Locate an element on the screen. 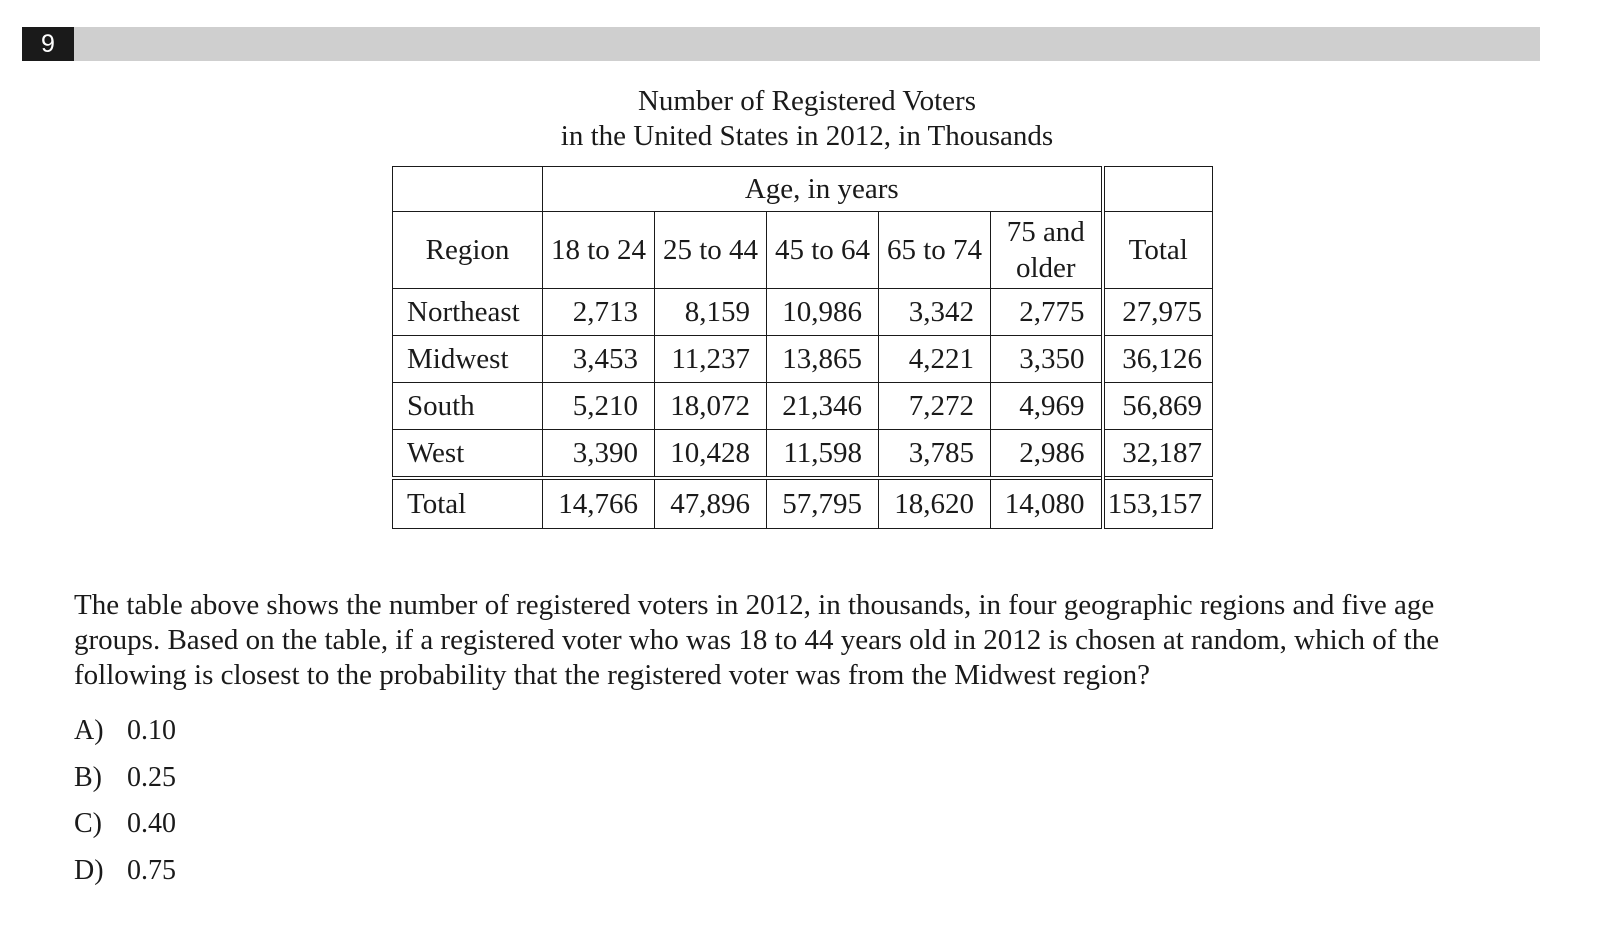  choice-text: 0.10 is located at coordinates (151, 730).